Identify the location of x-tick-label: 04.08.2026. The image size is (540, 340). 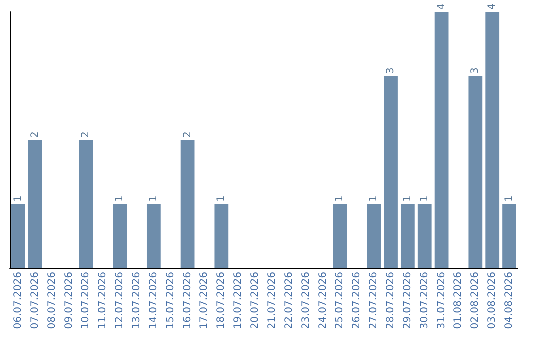
(510, 301).